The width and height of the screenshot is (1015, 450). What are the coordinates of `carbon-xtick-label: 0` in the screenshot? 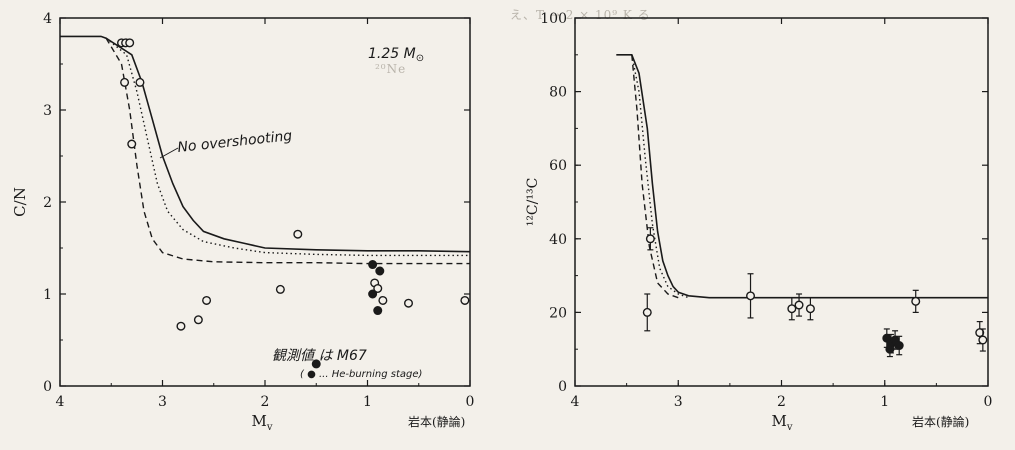 It's located at (988, 402).